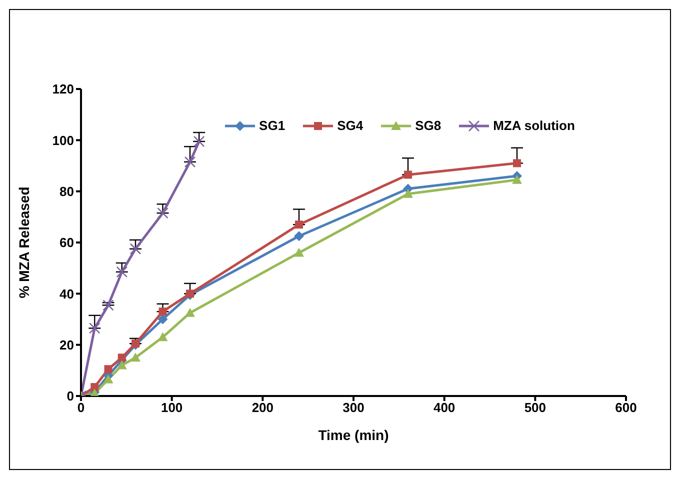 The image size is (680, 479). What do you see at coordinates (353, 435) in the screenshot?
I see `x-axis-title: Time (min)` at bounding box center [353, 435].